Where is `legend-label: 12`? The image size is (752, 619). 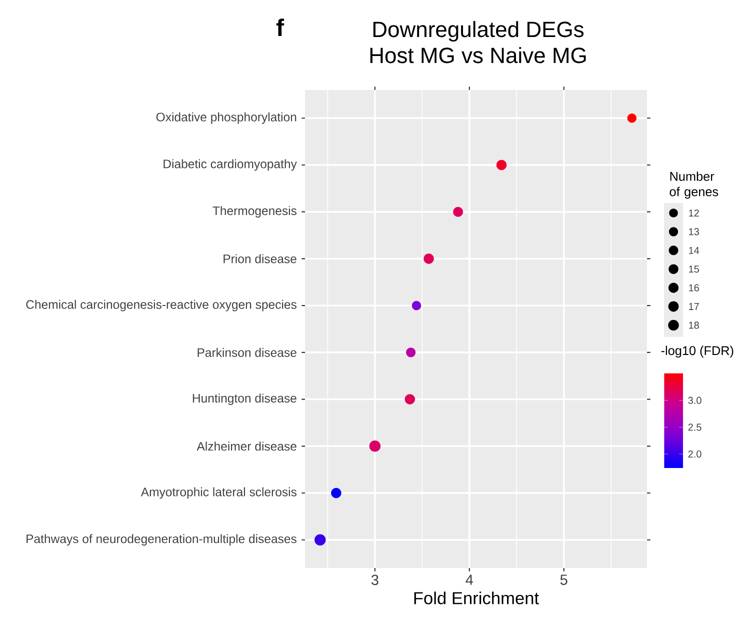
legend-label: 12 is located at coordinates (694, 213).